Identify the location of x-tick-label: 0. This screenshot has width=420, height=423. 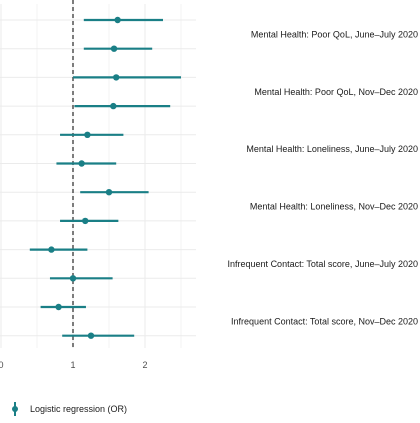
(2, 365).